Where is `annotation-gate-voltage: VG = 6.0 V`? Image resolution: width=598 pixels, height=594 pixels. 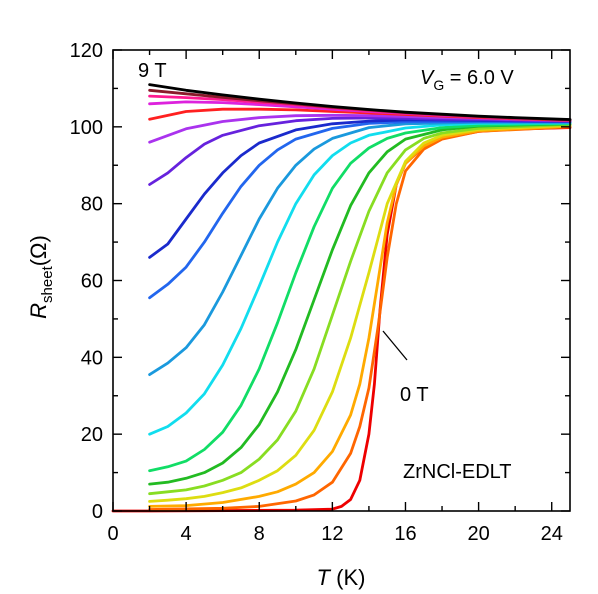 annotation-gate-voltage: VG = 6.0 V is located at coordinates (467, 80).